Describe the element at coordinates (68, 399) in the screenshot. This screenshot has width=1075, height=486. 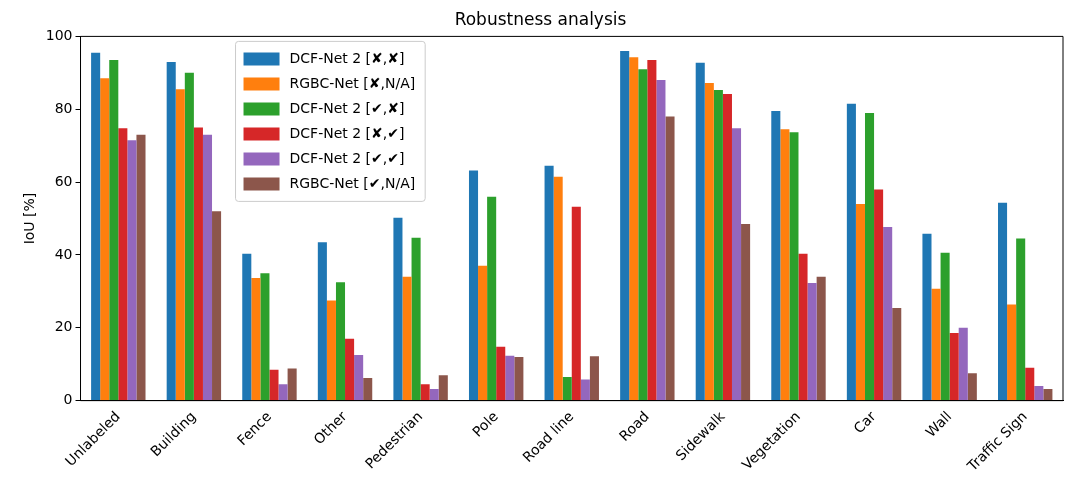
I see `y-tick-label: 0` at that location.